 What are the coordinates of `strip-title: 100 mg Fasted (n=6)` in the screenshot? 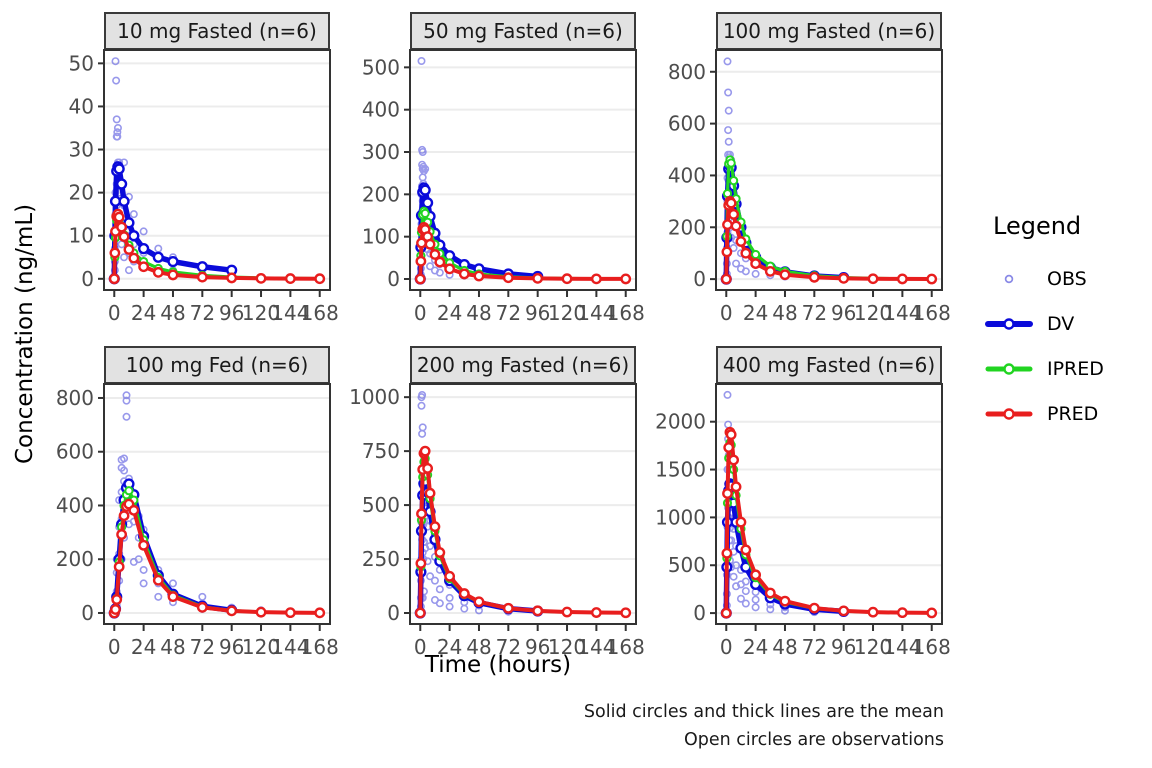 It's located at (829, 31).